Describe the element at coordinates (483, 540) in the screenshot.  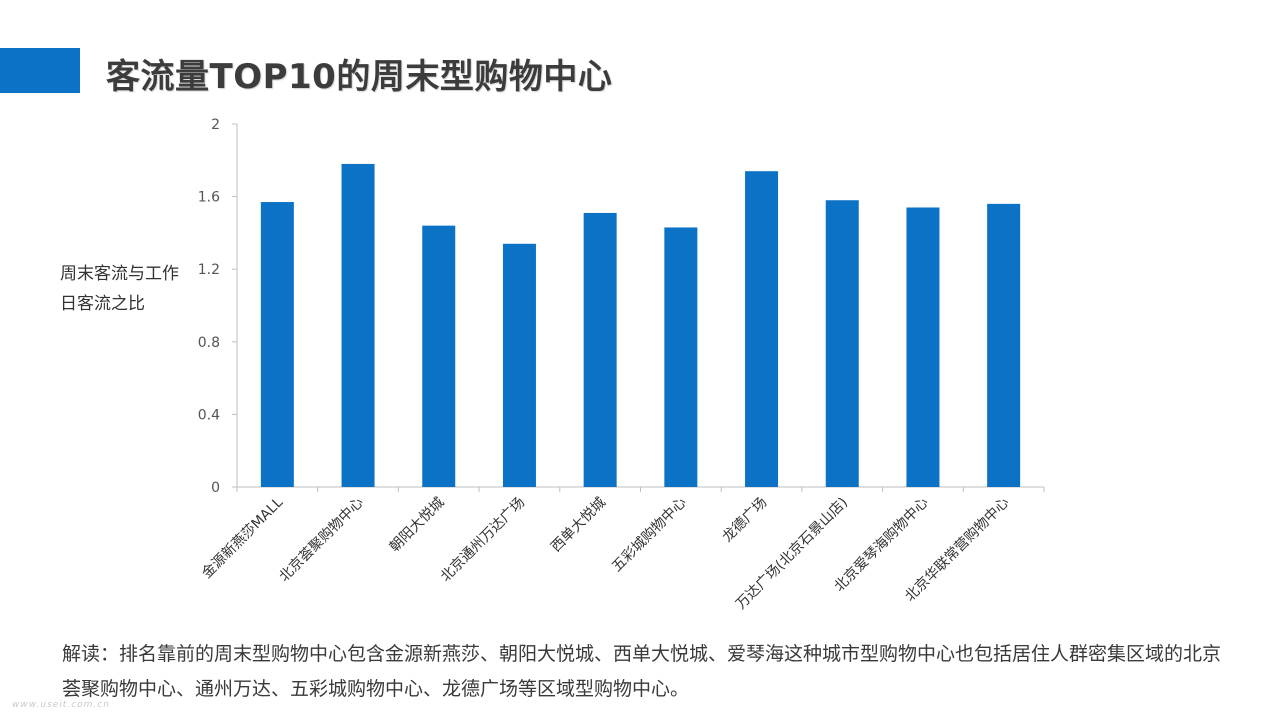
I see `x-category-label: 北京通州万达广场` at that location.